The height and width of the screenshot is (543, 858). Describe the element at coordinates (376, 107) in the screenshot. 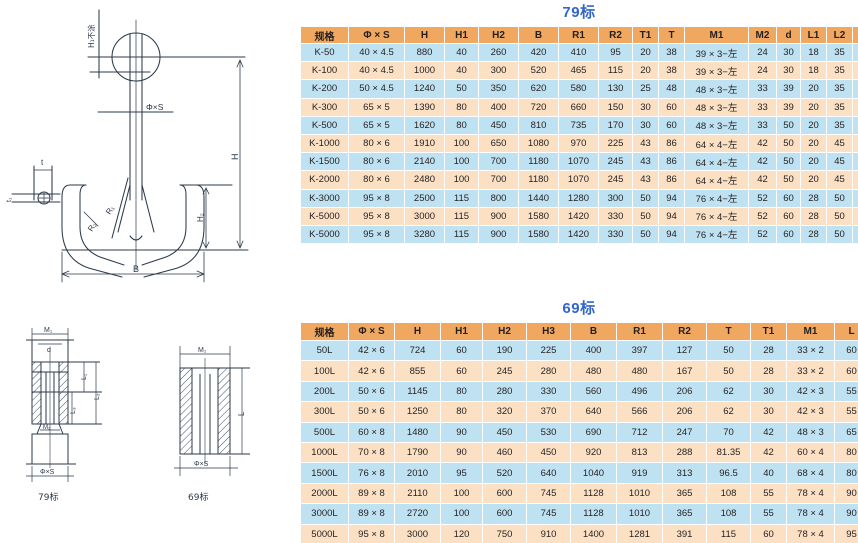

I see `cell-value: 65 × 5` at that location.